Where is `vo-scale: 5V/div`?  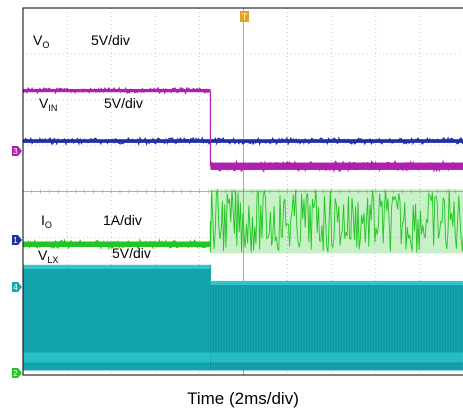
vo-scale: 5V/div is located at coordinates (110, 40).